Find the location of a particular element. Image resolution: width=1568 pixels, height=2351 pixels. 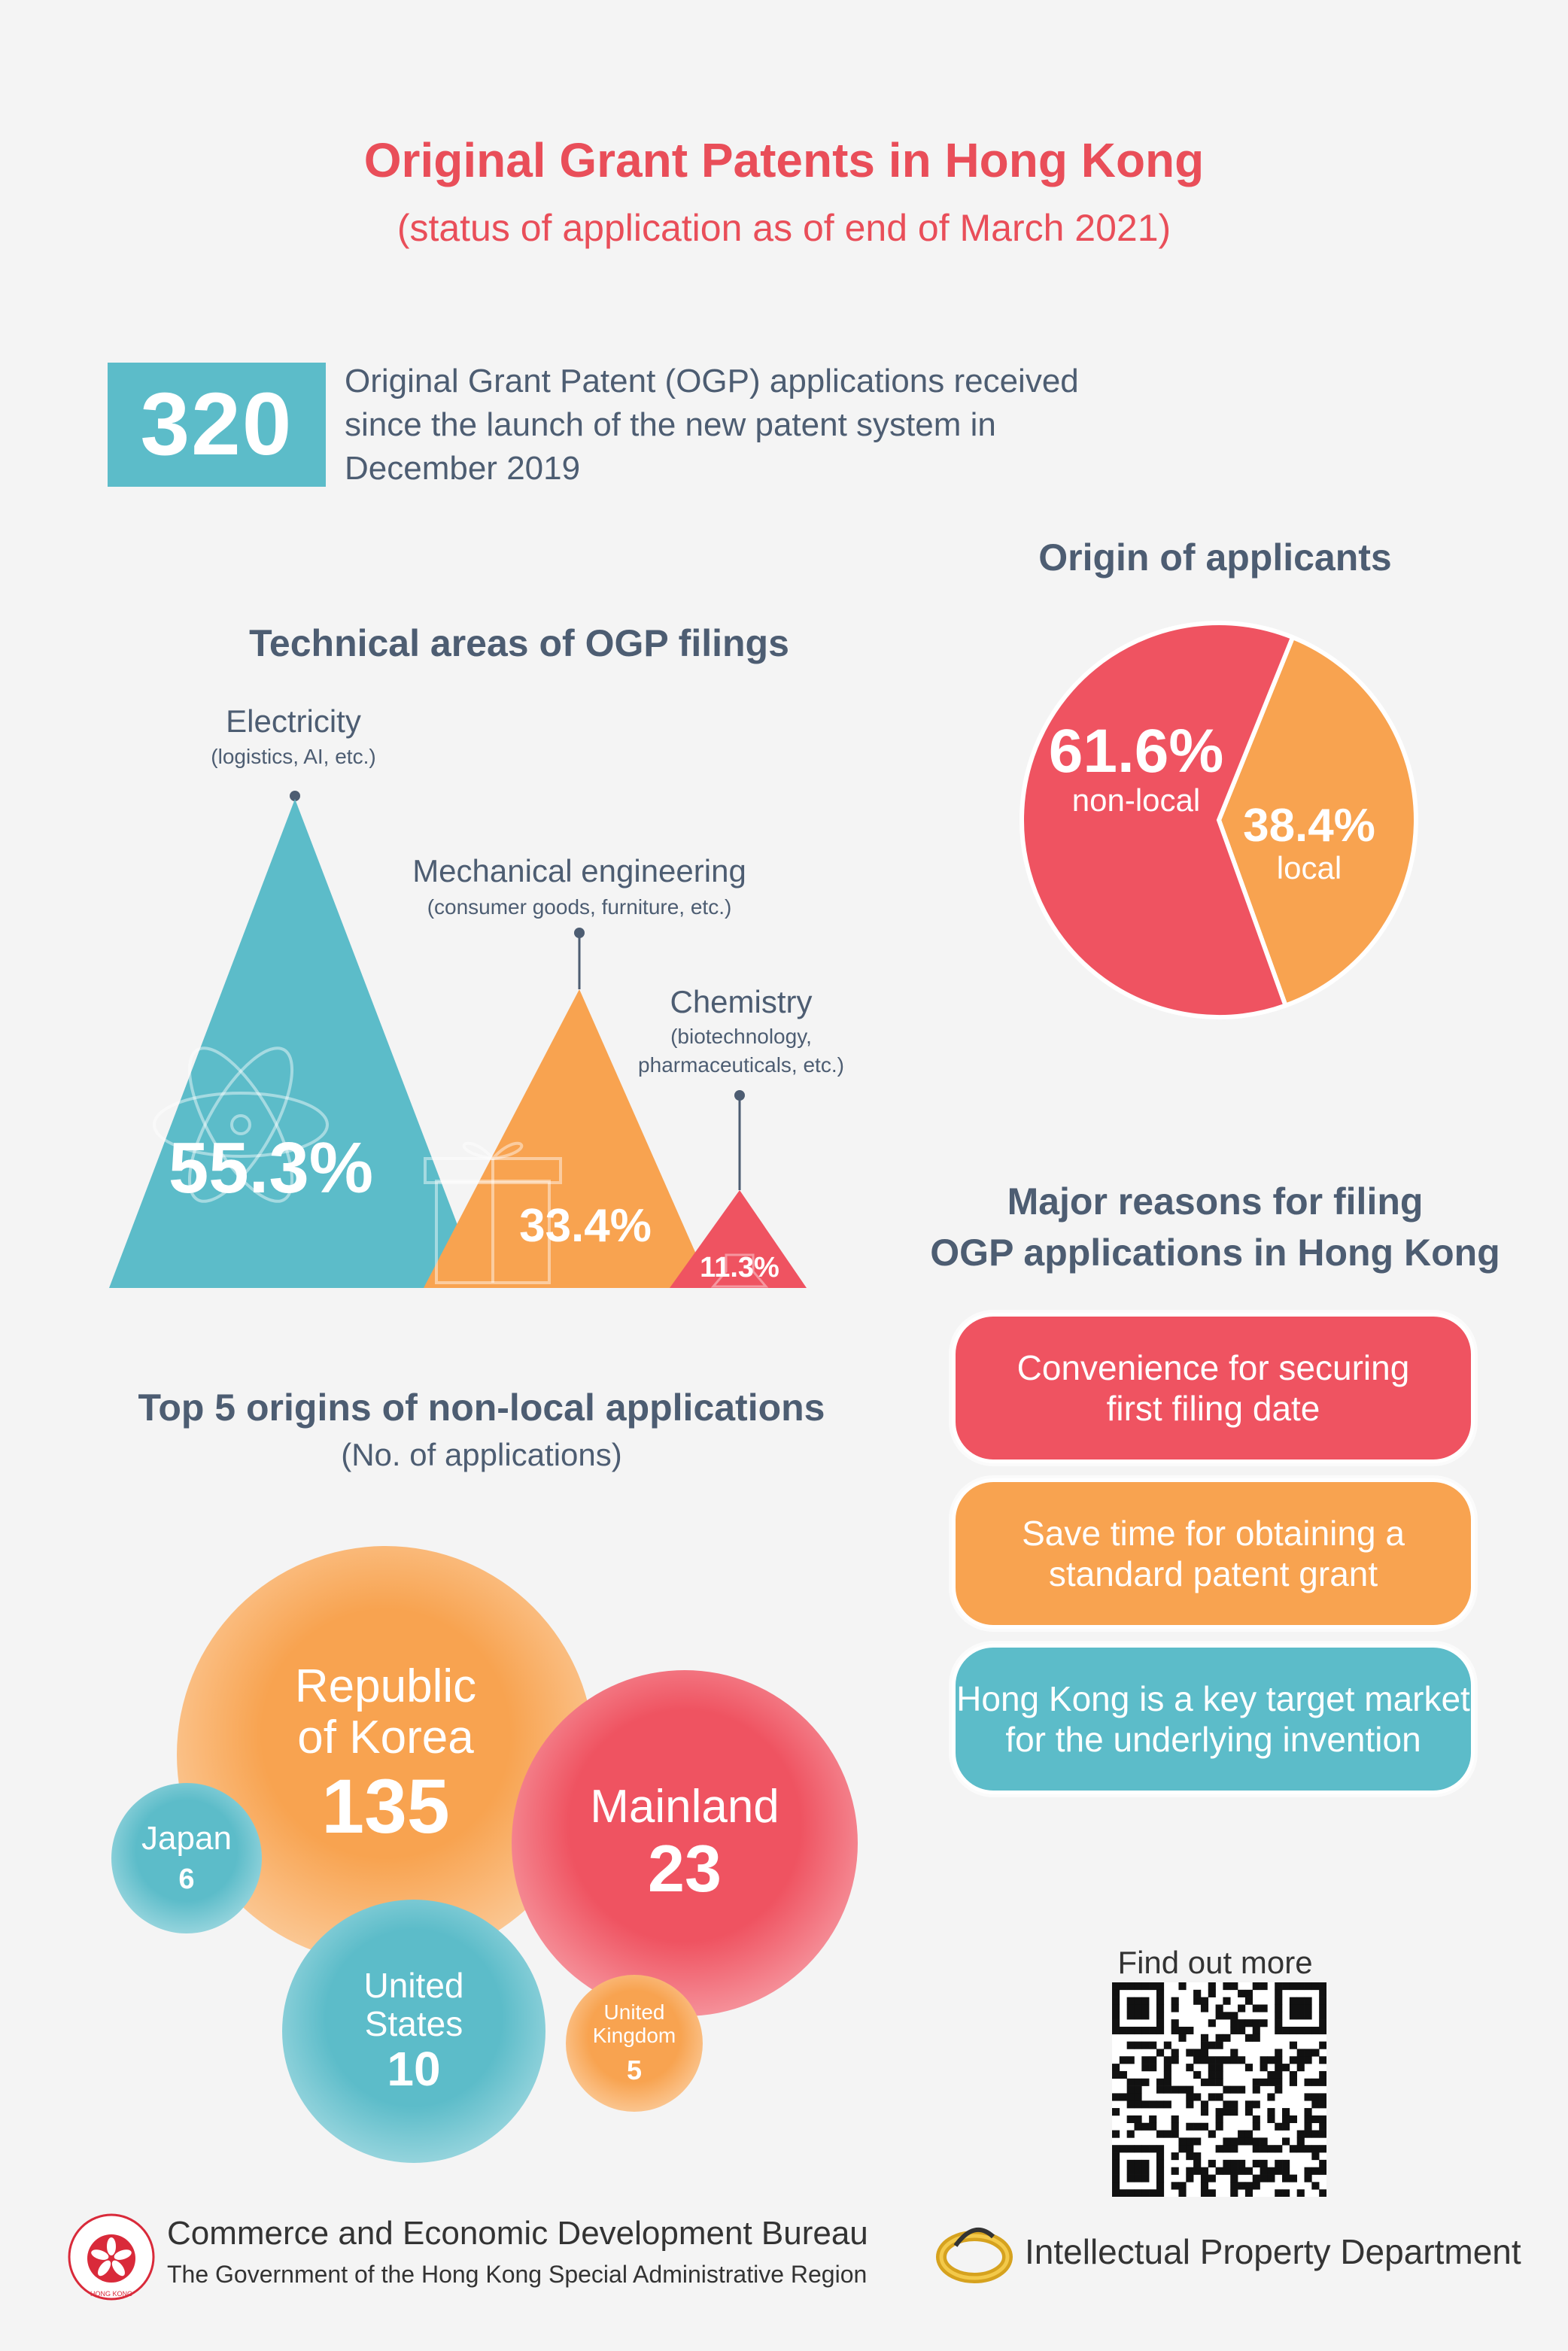

mainland-value: 23 is located at coordinates (685, 1868).